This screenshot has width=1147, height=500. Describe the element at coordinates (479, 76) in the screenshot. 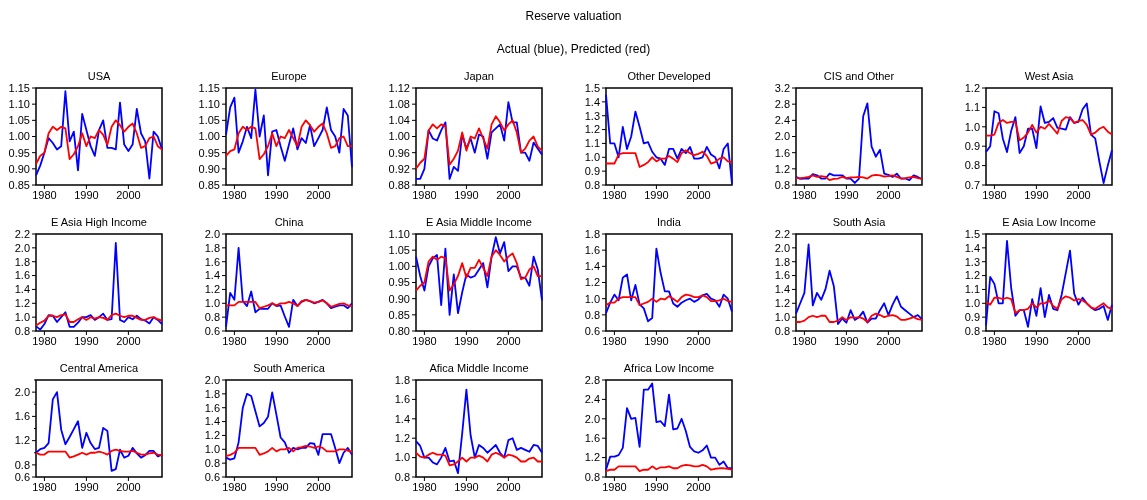

I see `chart-title: Japan` at that location.